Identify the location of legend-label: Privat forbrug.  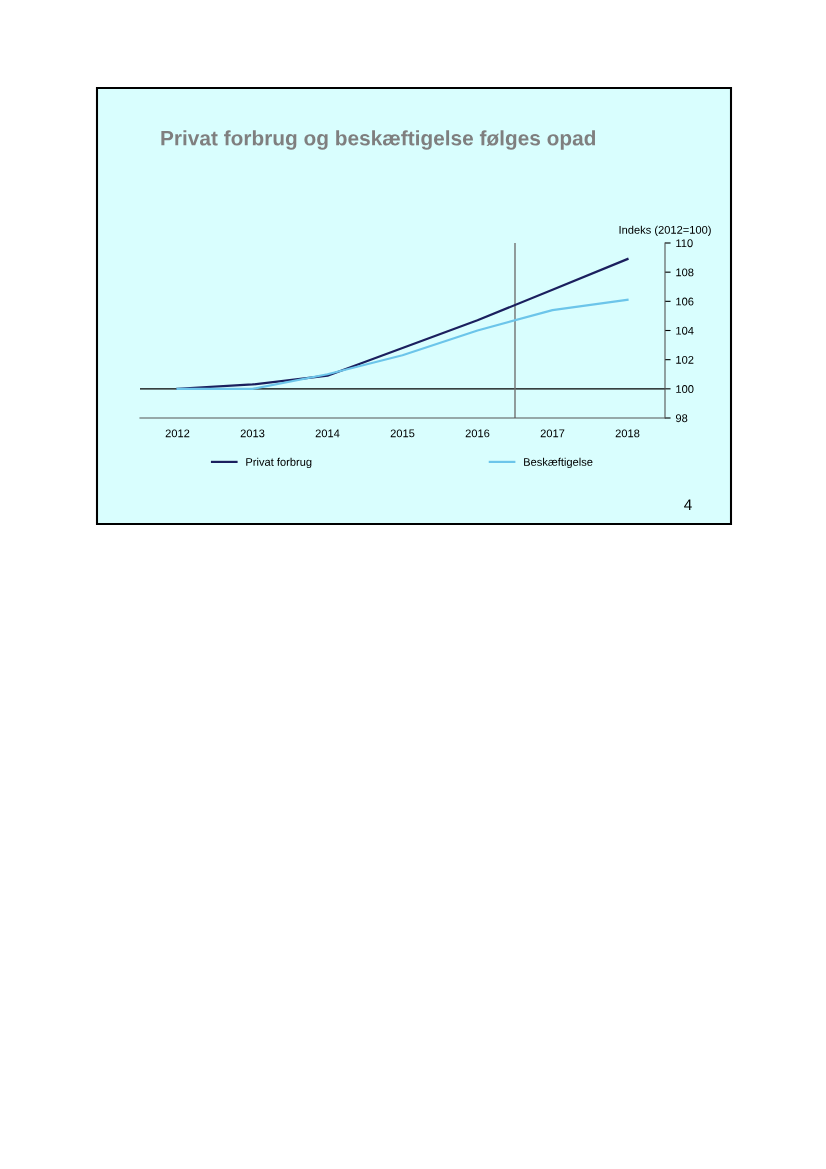
(279, 463).